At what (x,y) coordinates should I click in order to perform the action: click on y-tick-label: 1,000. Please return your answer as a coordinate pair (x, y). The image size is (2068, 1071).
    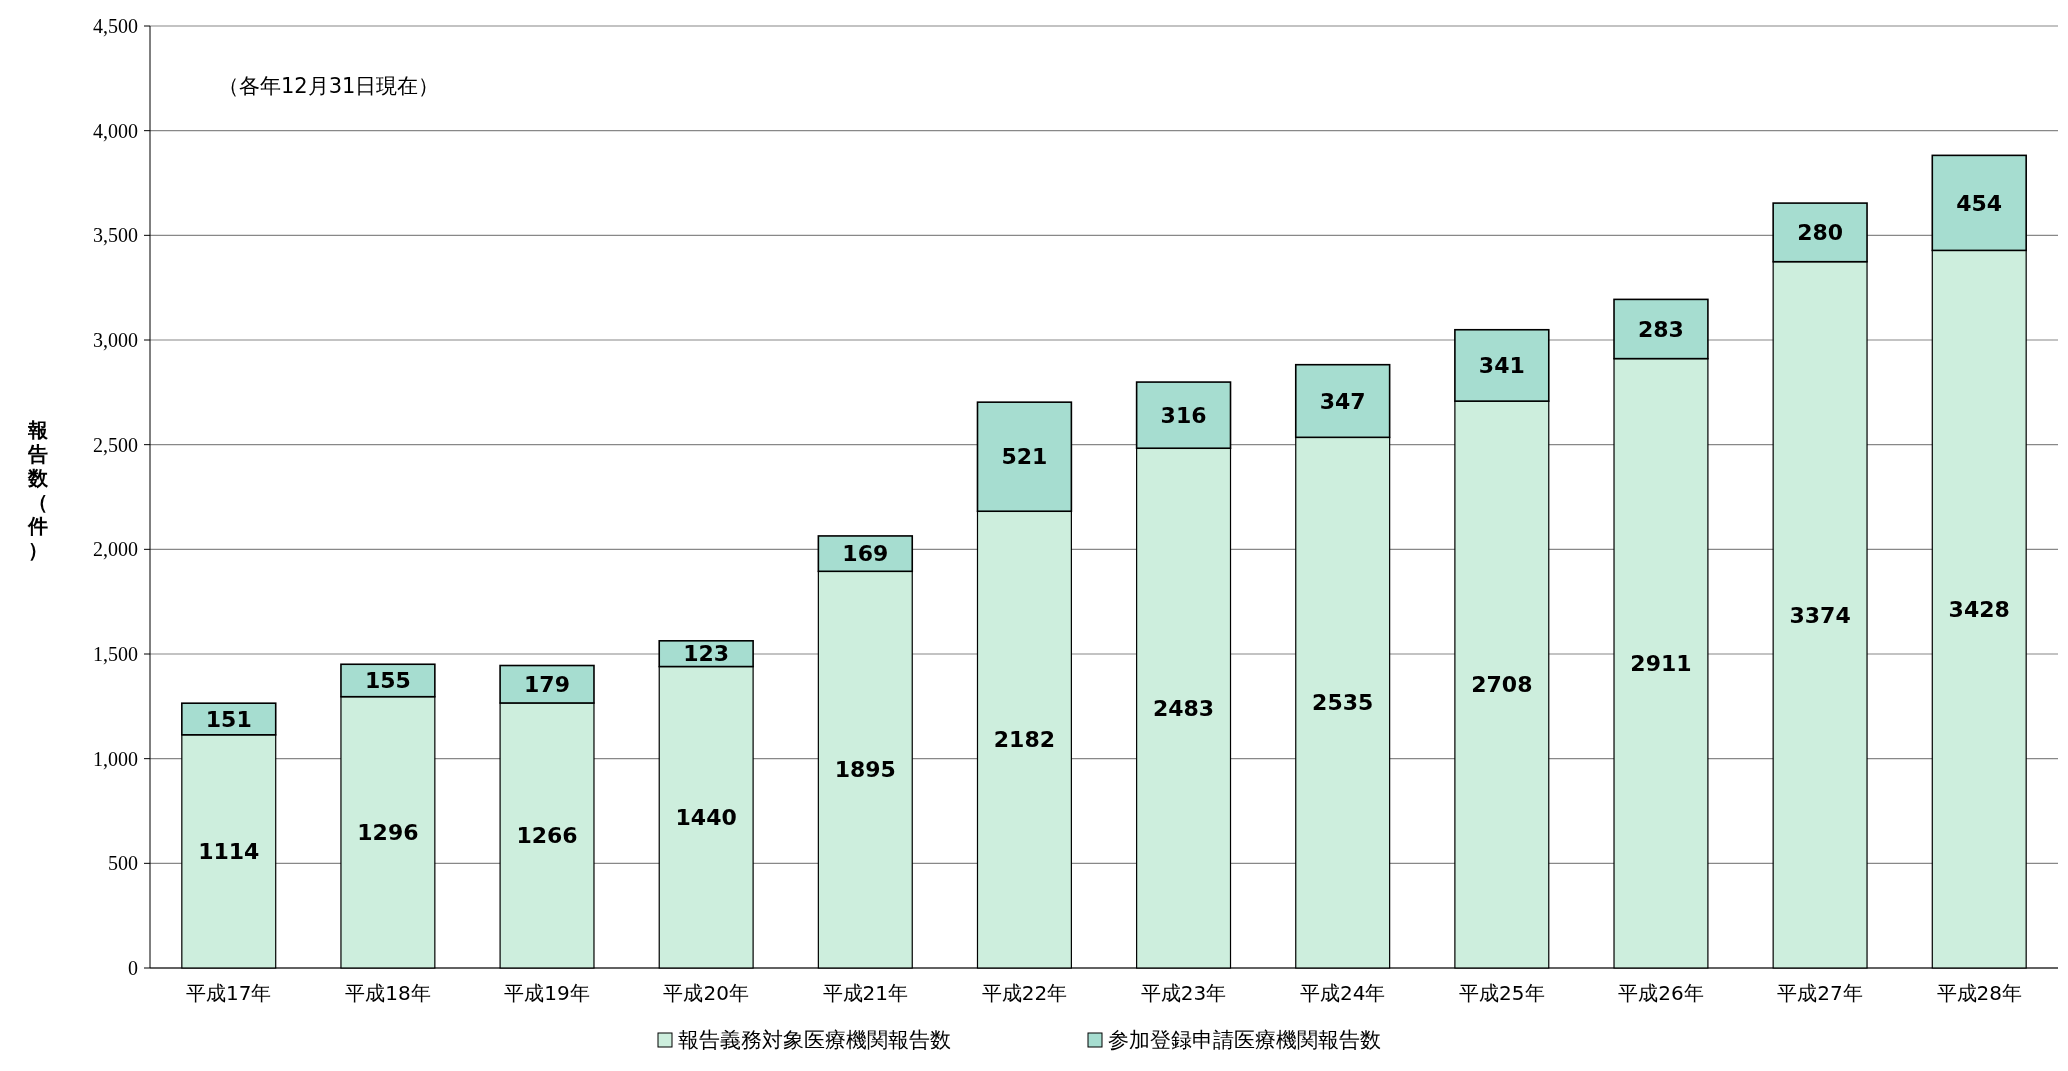
    Looking at the image, I should click on (115, 758).